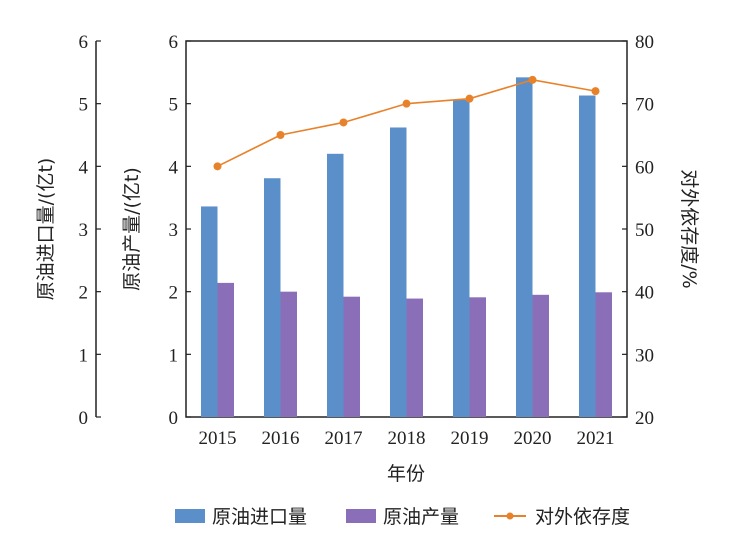 This screenshot has height=539, width=741. Describe the element at coordinates (644, 230) in the screenshot. I see `right-tick-label: 50` at that location.